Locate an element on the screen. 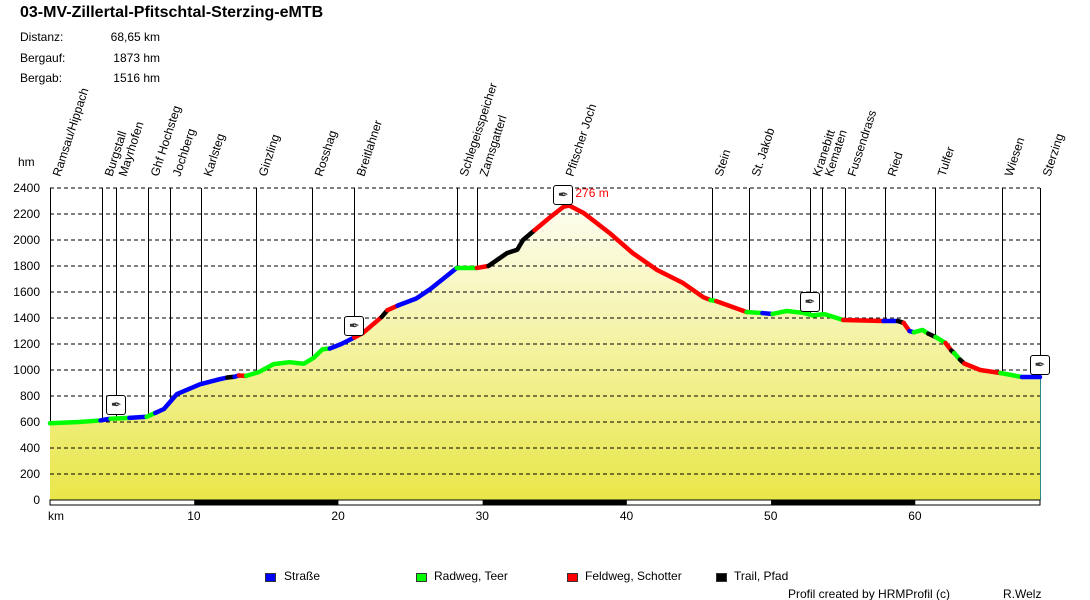 Image resolution: width=1090 pixels, height=600 pixels. x-tick-label: 30 is located at coordinates (482, 516).